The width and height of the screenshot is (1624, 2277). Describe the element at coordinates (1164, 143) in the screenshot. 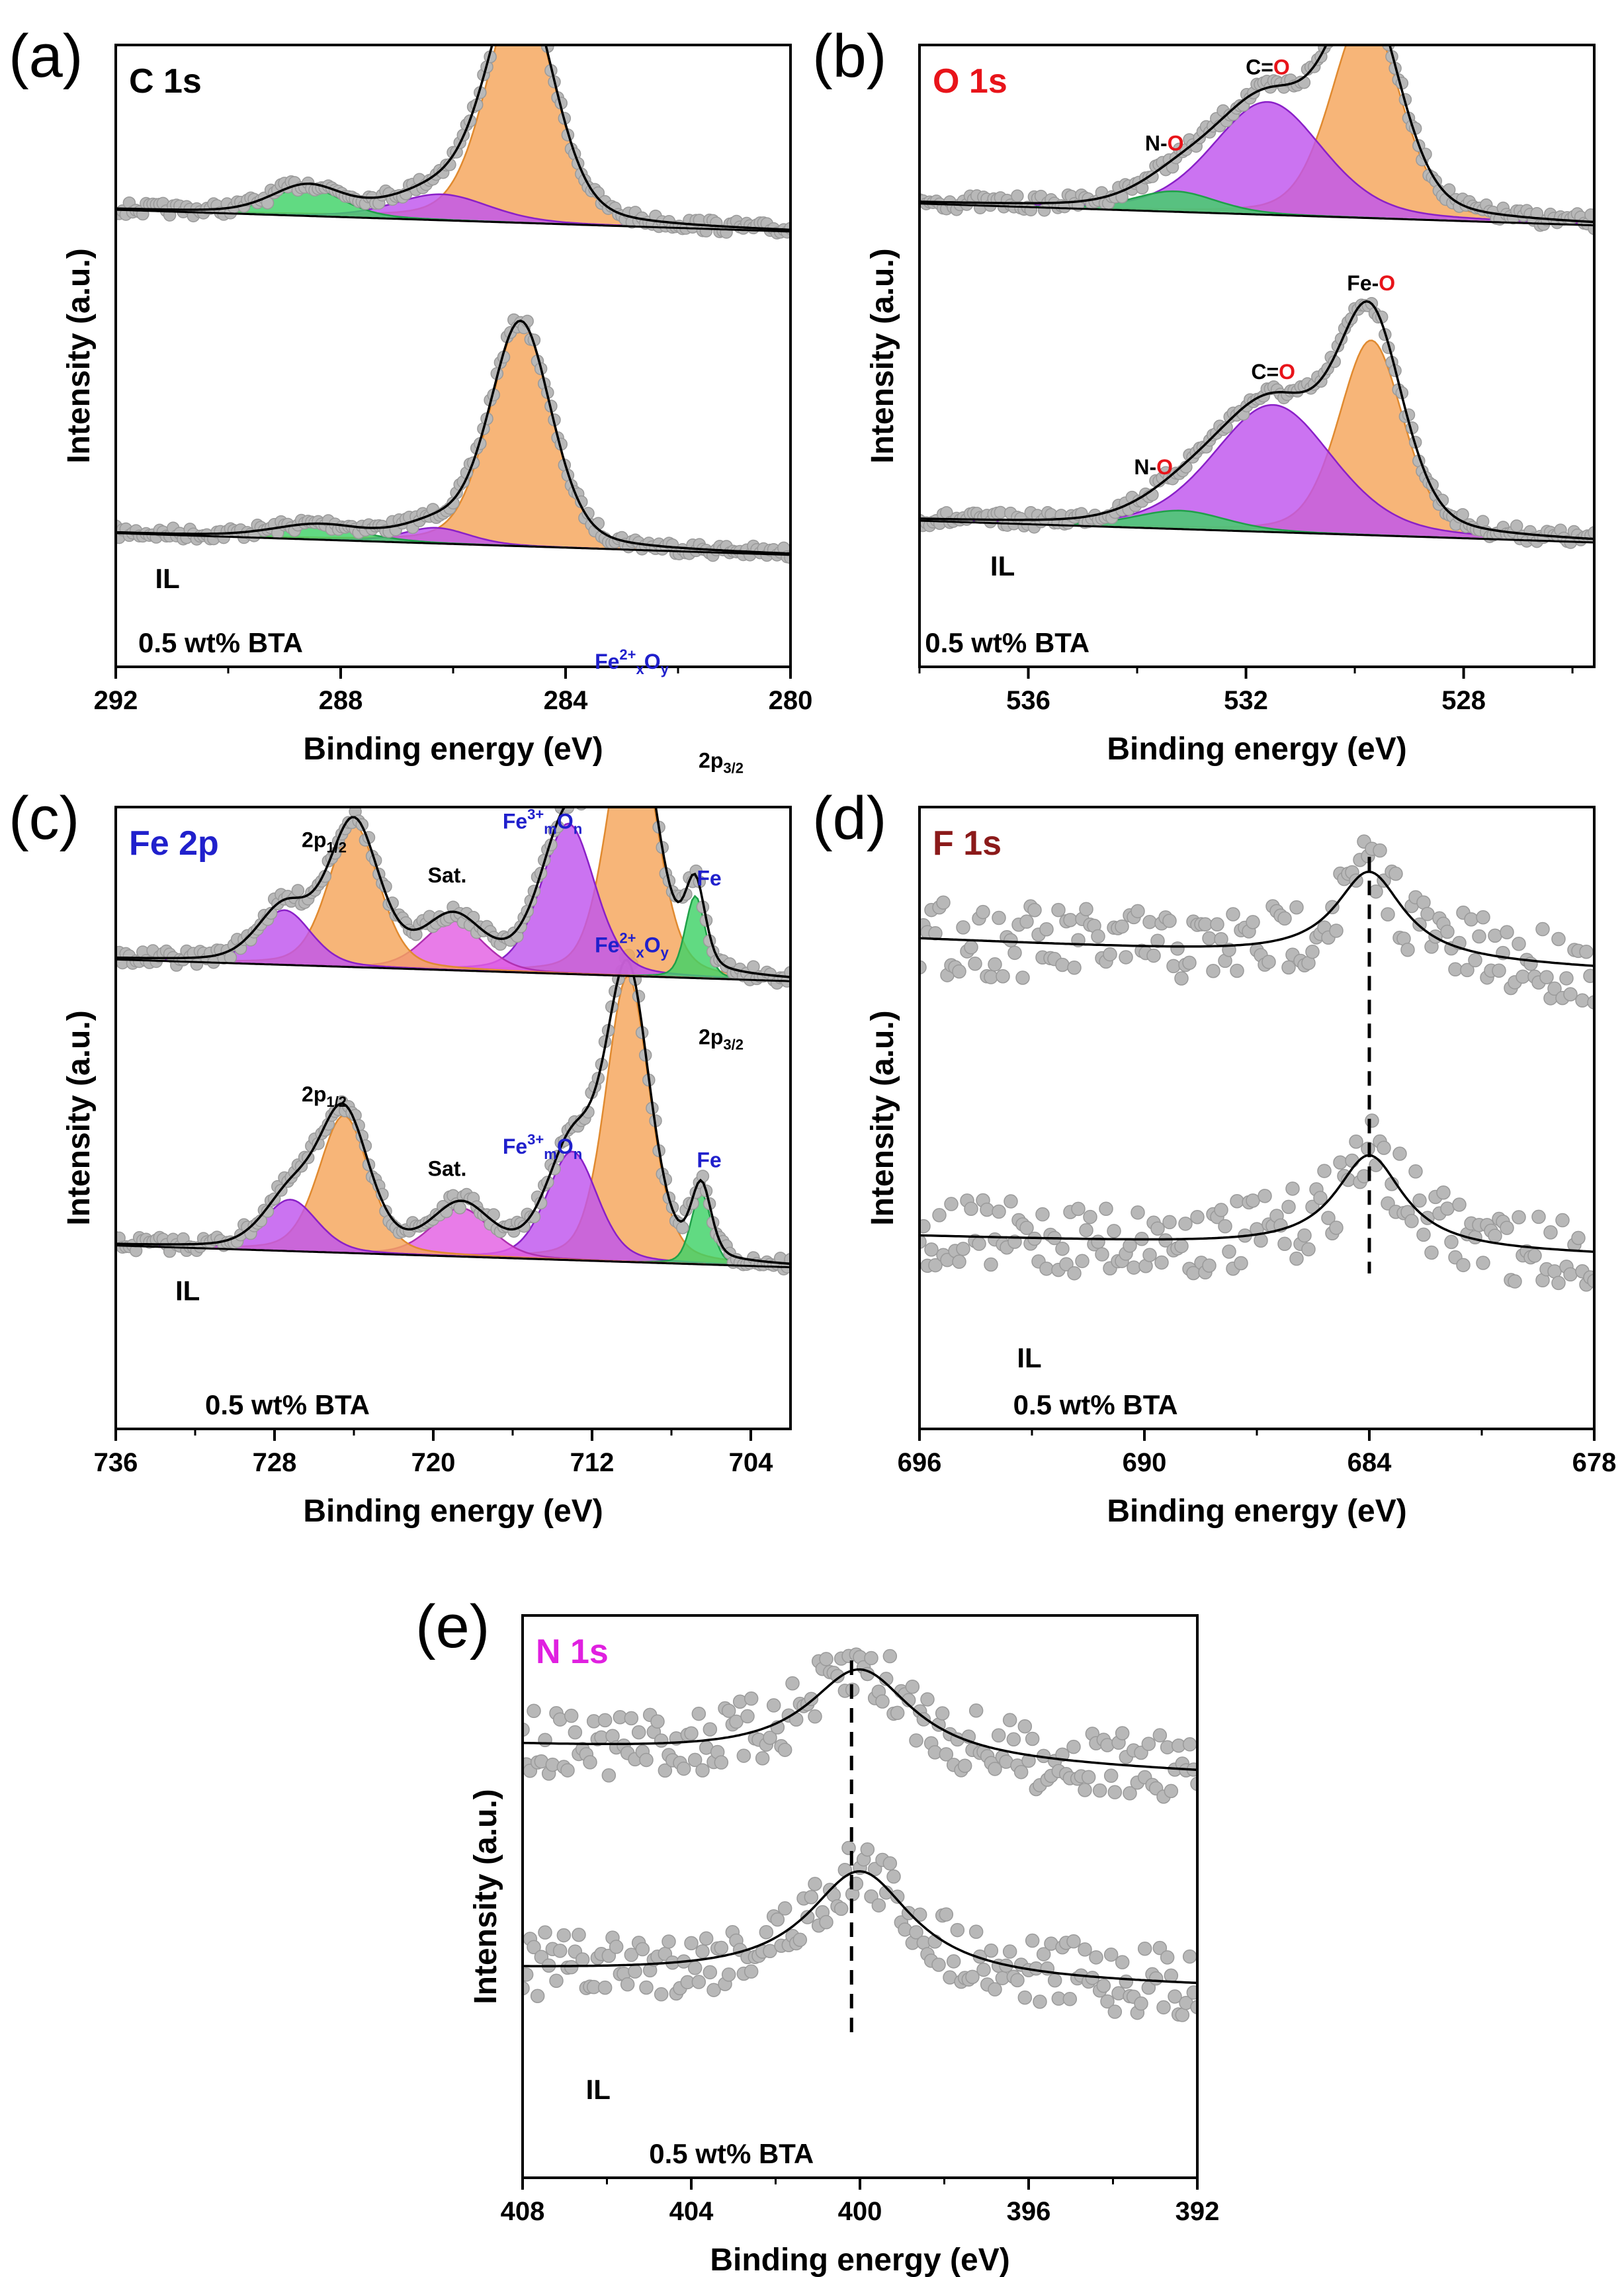

I see `peak-label: N-O` at that location.